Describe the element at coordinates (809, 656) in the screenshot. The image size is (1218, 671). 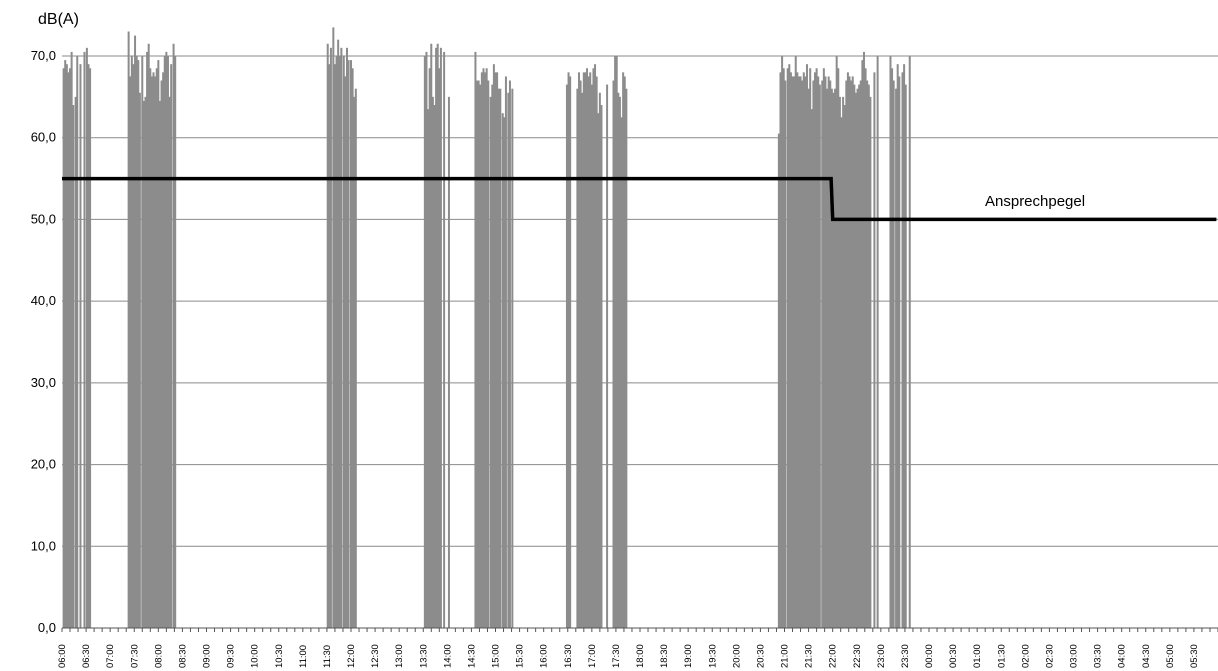
I see `x-tick-label: 21:30` at that location.